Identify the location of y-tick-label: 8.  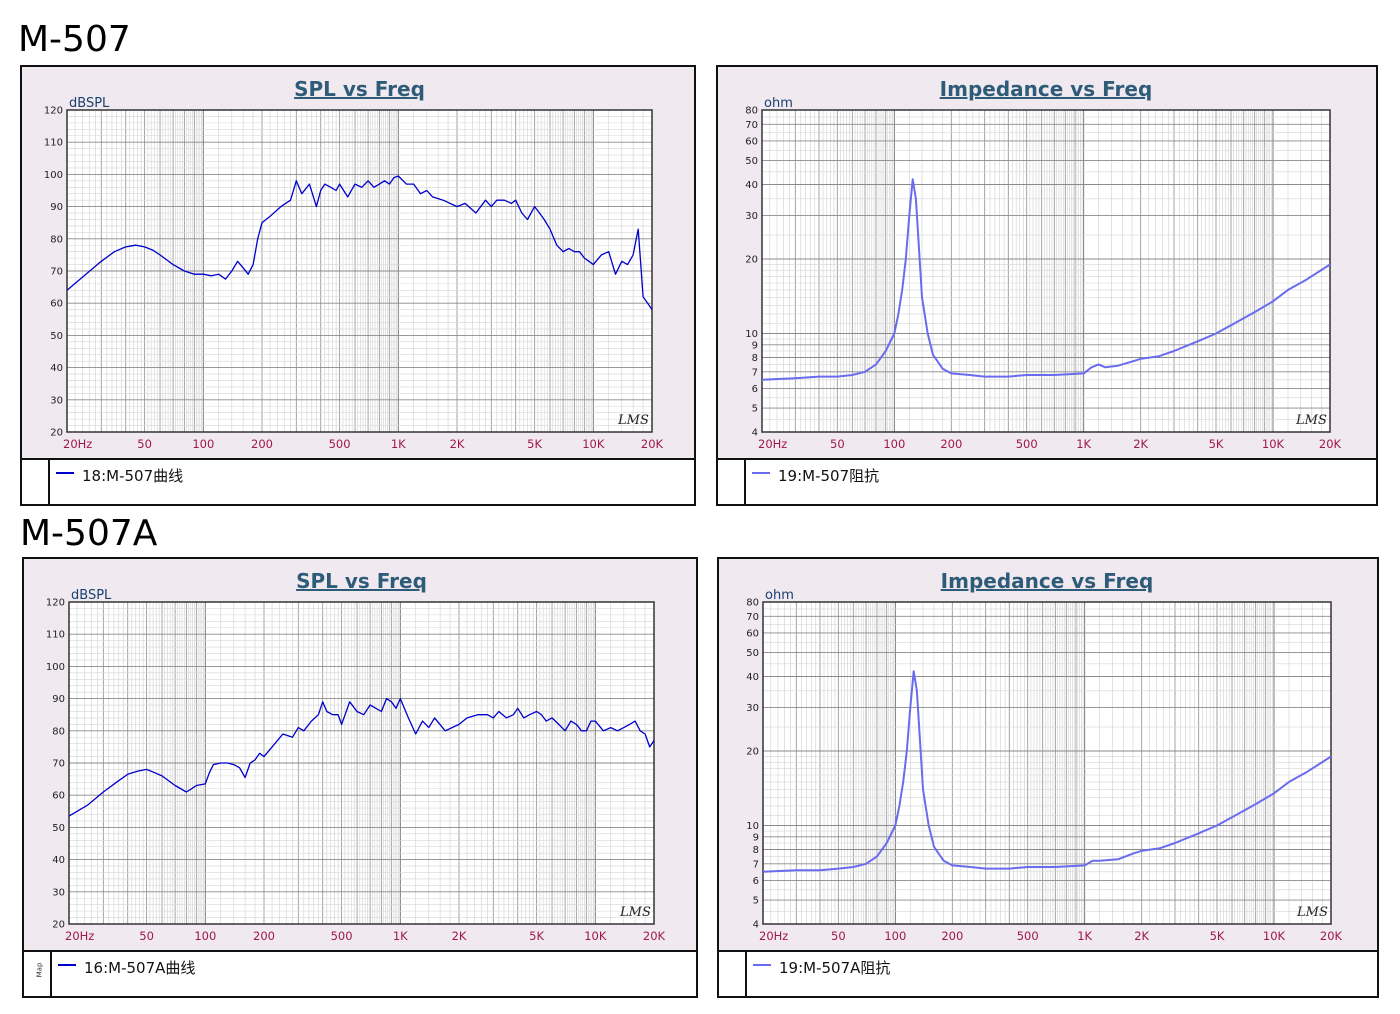
(756, 850).